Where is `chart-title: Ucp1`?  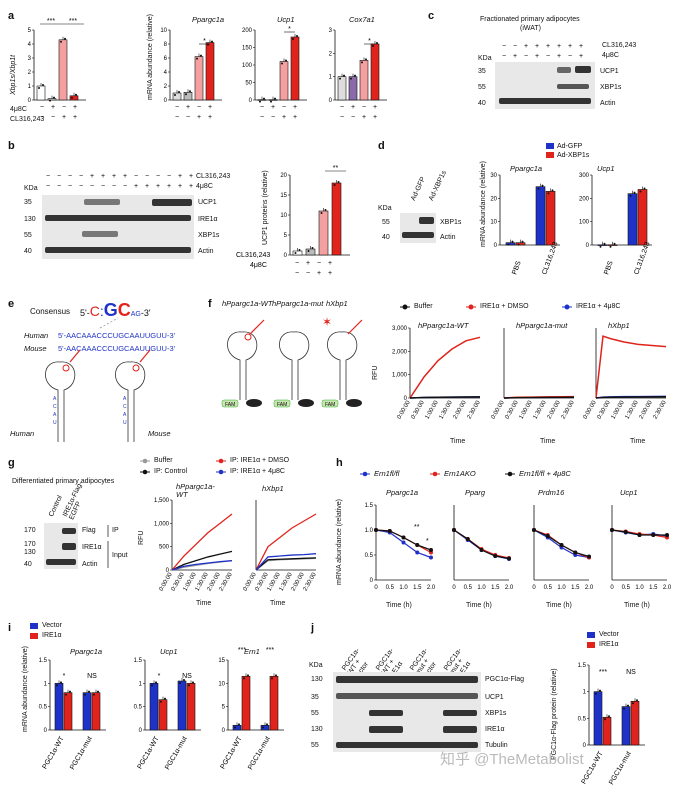
chart-title: Ucp1 is located at coordinates (629, 492).